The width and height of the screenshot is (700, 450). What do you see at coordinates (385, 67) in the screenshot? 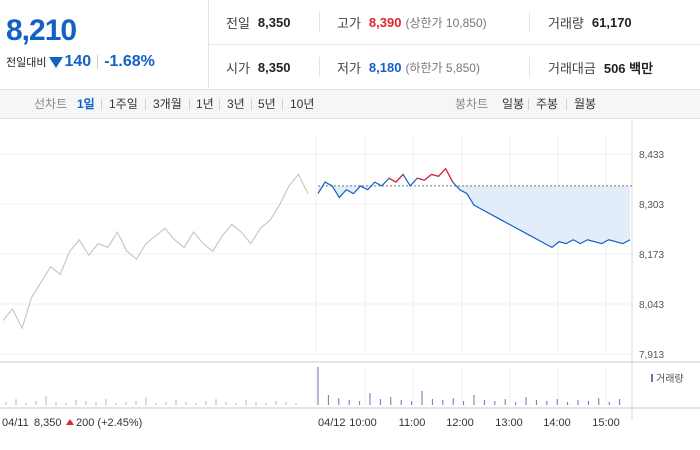
I see `low-value: 8,180` at bounding box center [385, 67].